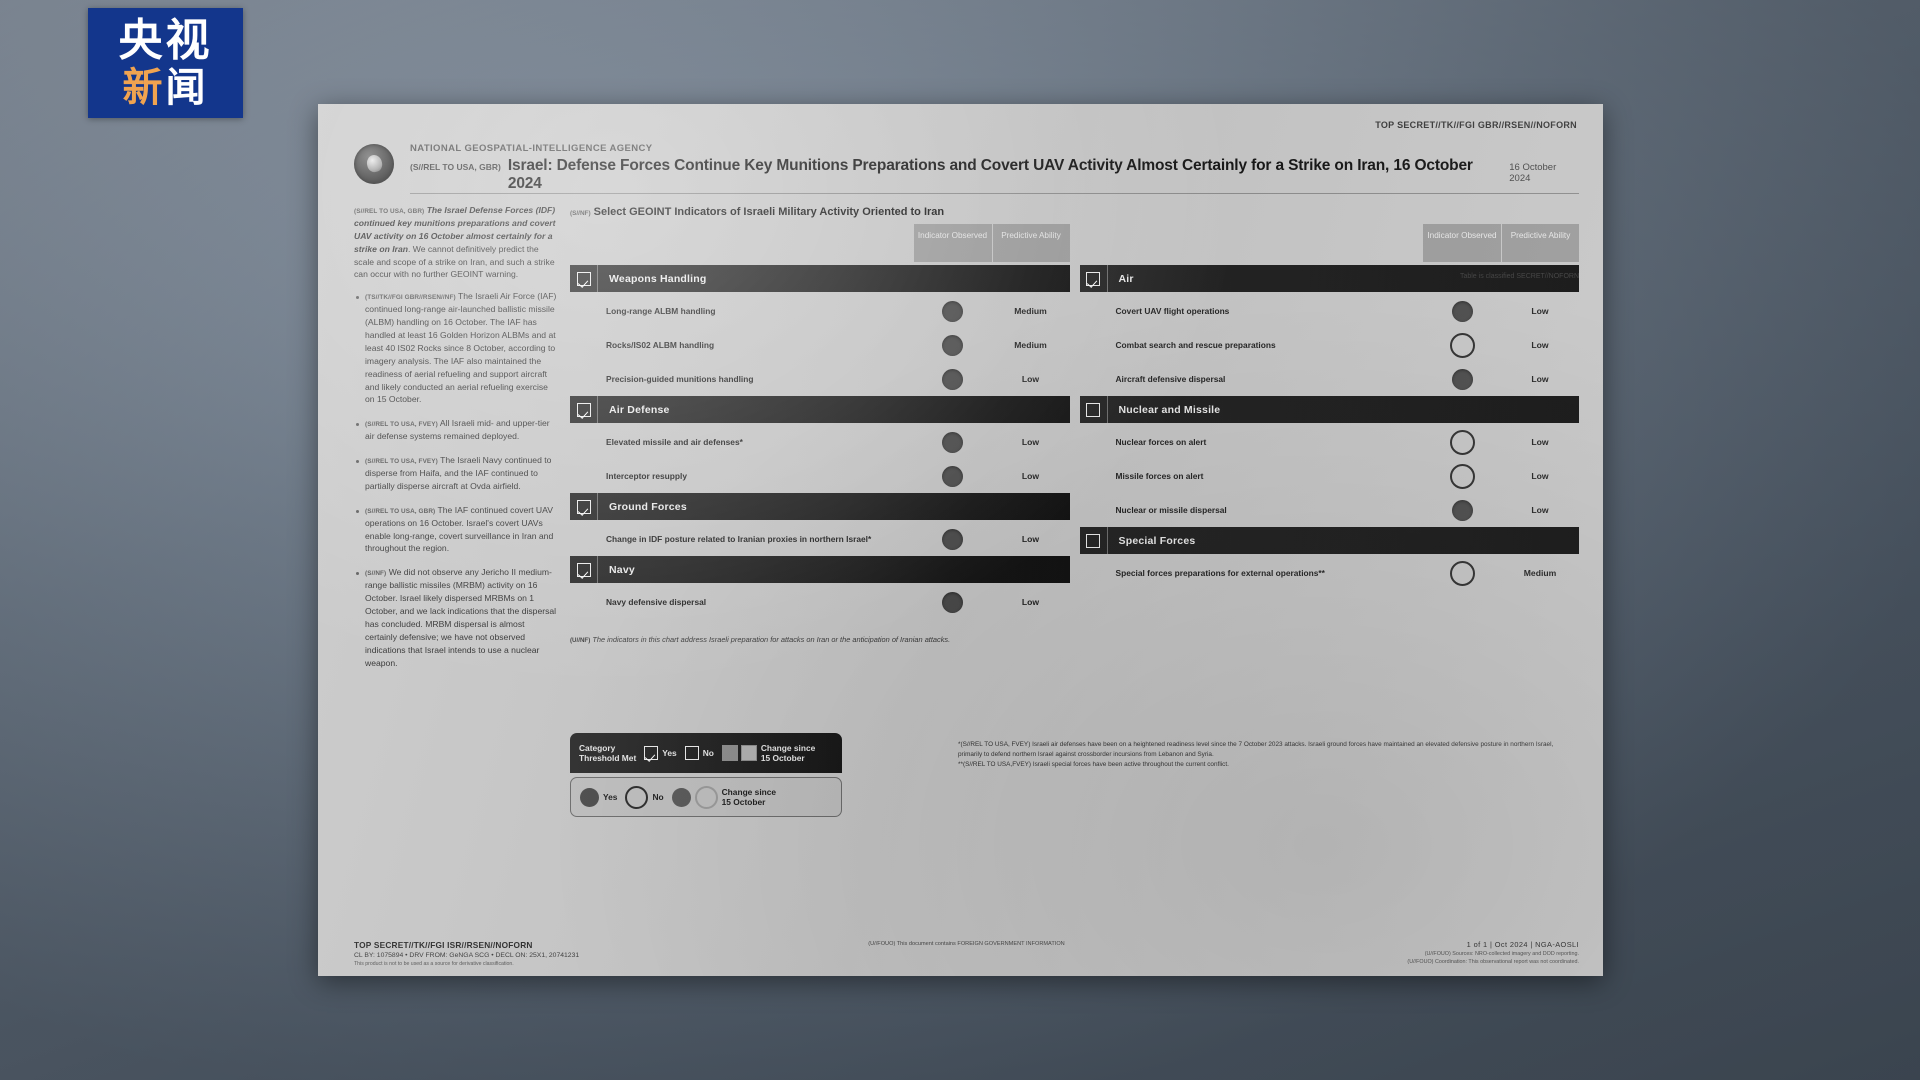 Image resolution: width=1920 pixels, height=1080 pixels. What do you see at coordinates (1330, 510) in the screenshot?
I see `indicator-row: Nuclear or missile dispersal Low` at bounding box center [1330, 510].